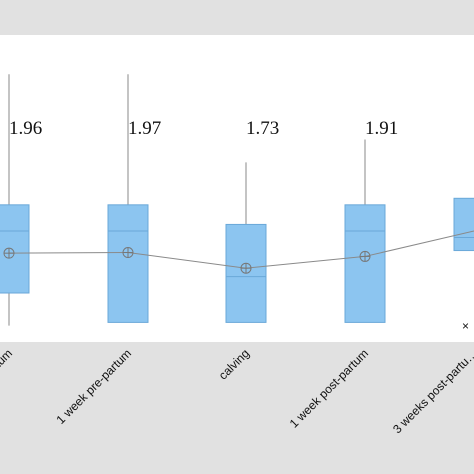 The image size is (474, 474). Describe the element at coordinates (262, 128) in the screenshot. I see `mean-value-label: 1.73` at that location.